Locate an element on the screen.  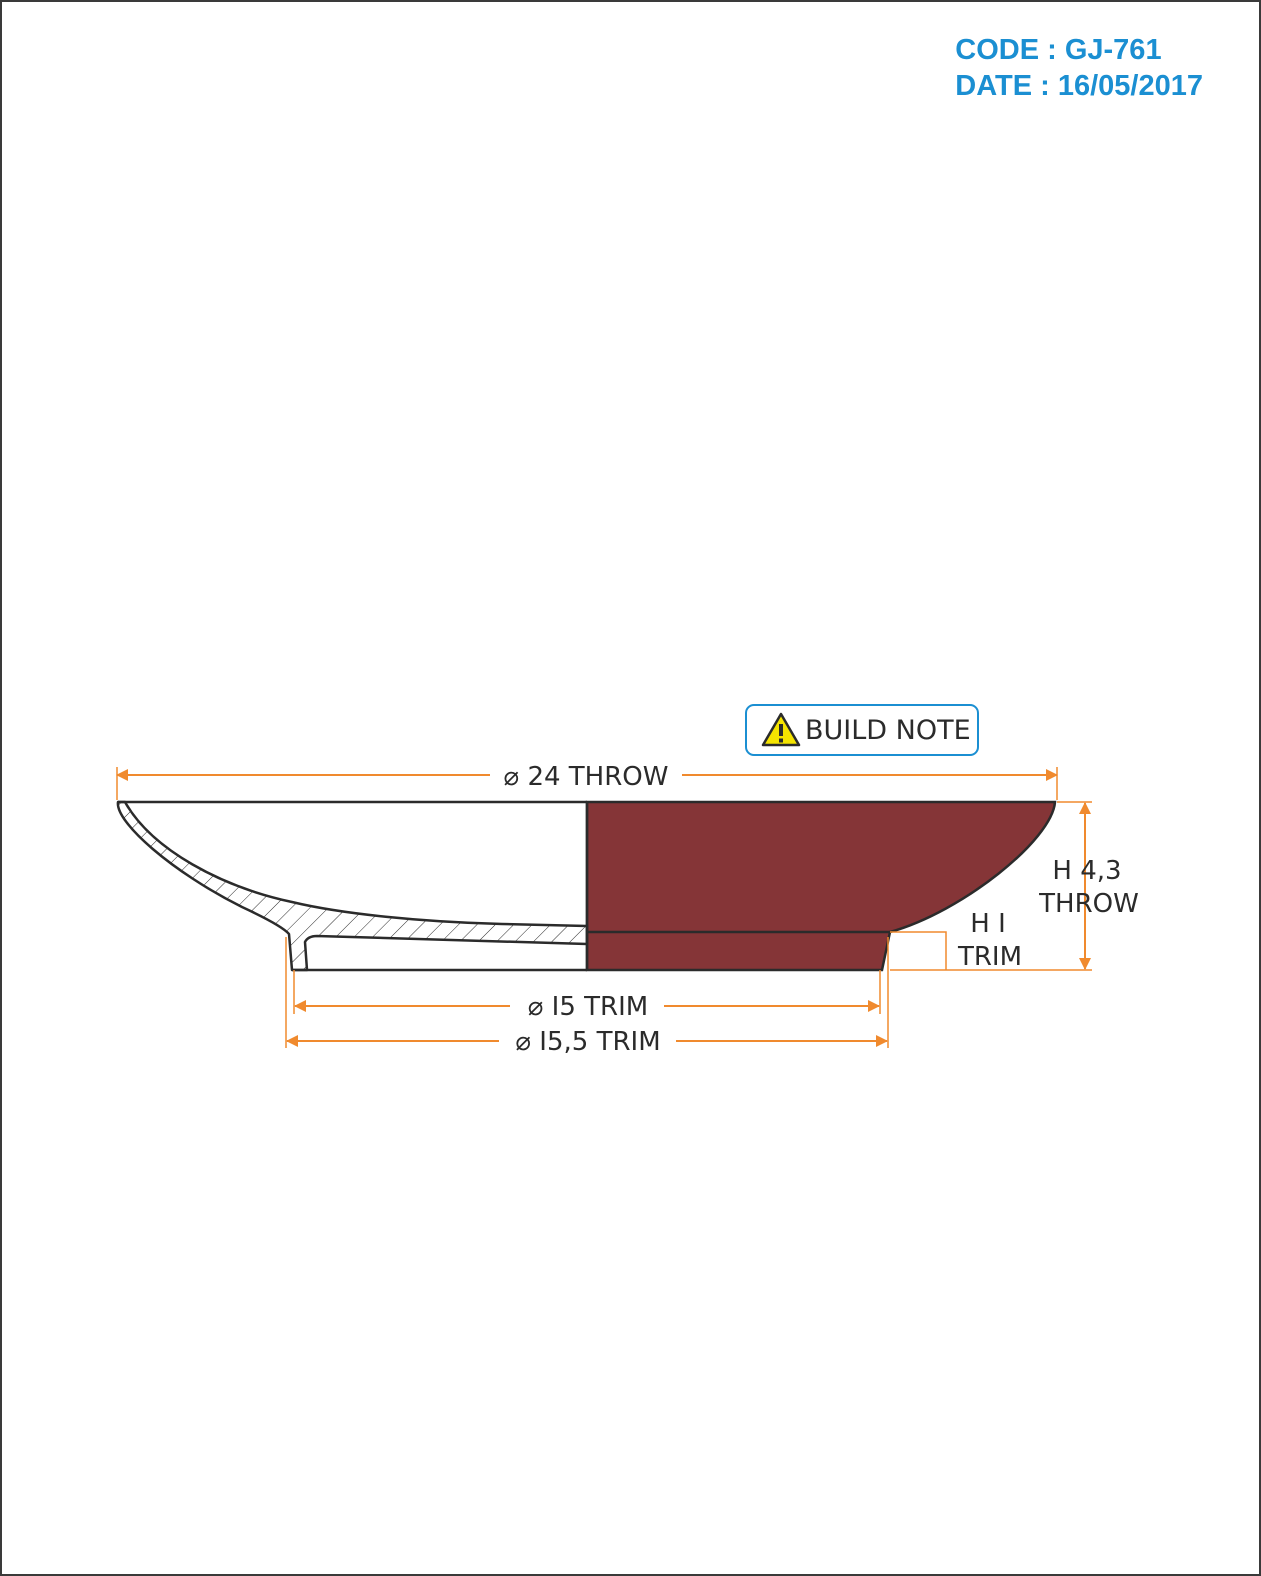
trim-height-label-2: TRIM is located at coordinates (989, 957).